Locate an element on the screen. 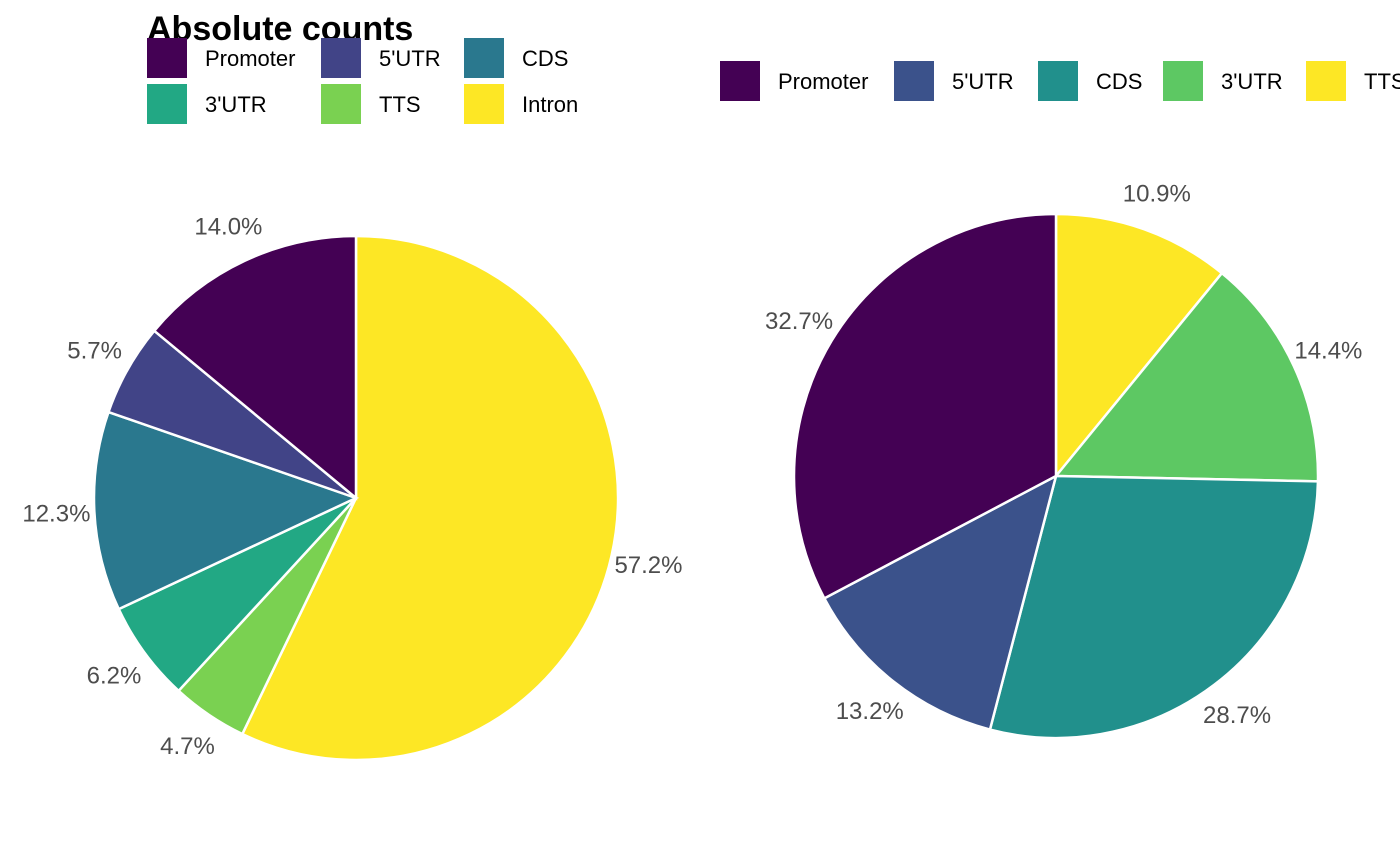 Image resolution: width=1400 pixels, height=866 pixels. pie-label-3utr: 6.2% is located at coordinates (114, 675).